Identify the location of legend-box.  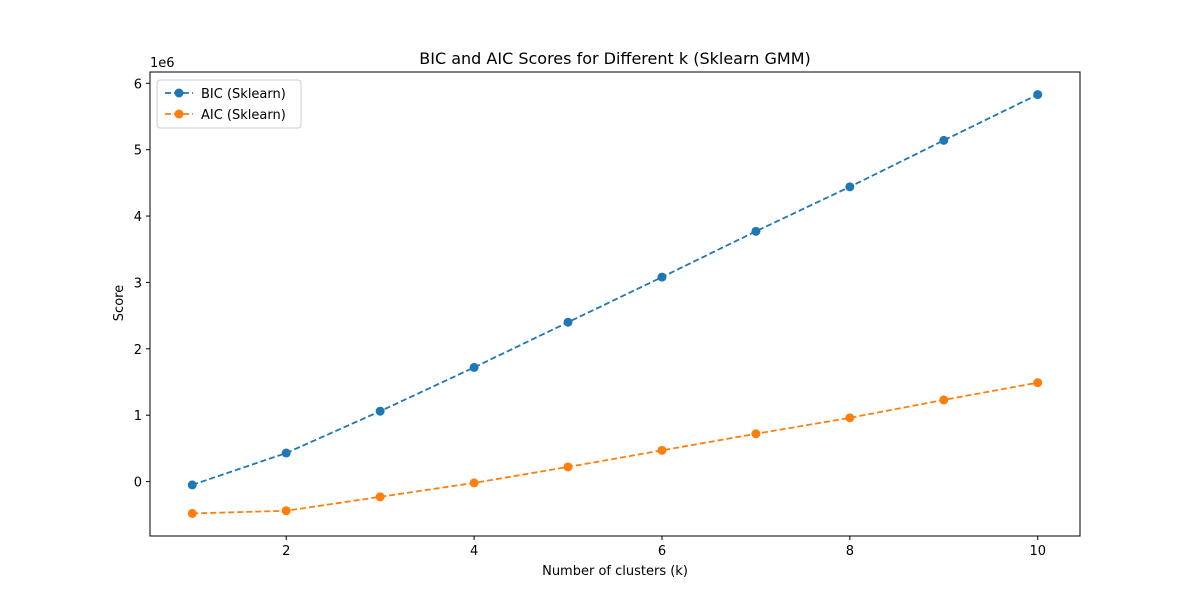
(229, 104).